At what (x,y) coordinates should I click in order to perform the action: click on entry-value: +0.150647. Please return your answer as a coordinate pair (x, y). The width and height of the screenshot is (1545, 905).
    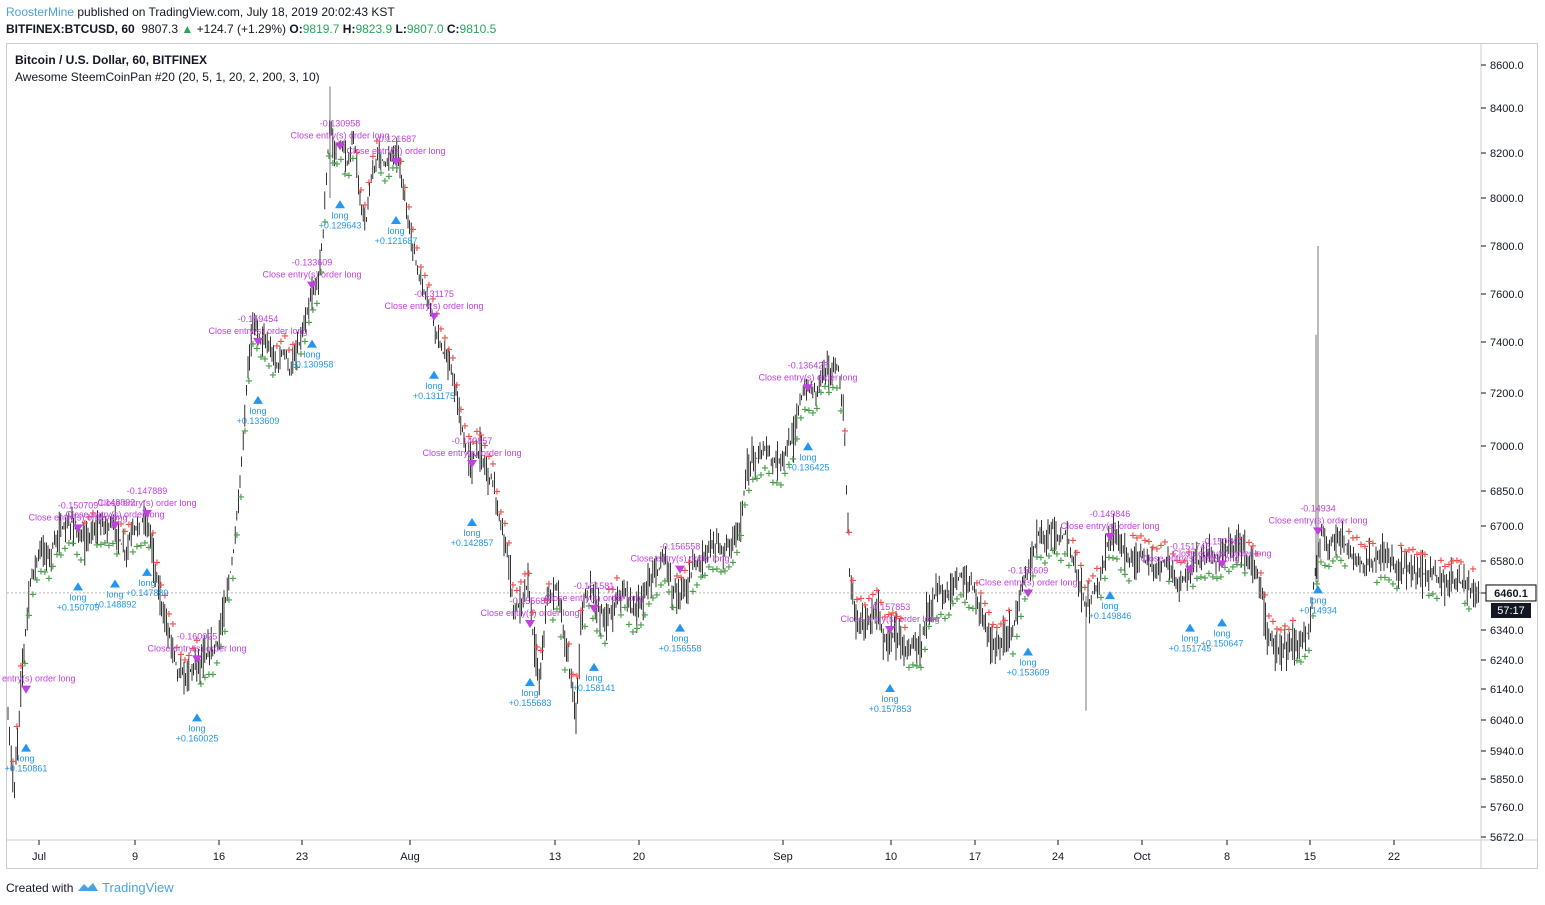
    Looking at the image, I should click on (1222, 643).